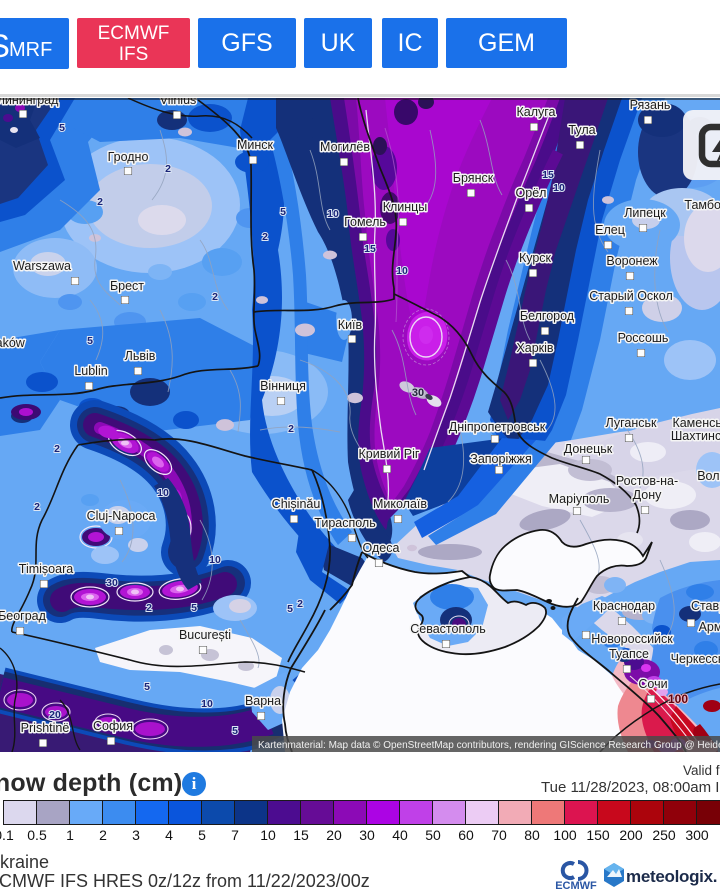  Describe the element at coordinates (45, 728) in the screenshot. I see `svg-text: Prishtinë` at that location.